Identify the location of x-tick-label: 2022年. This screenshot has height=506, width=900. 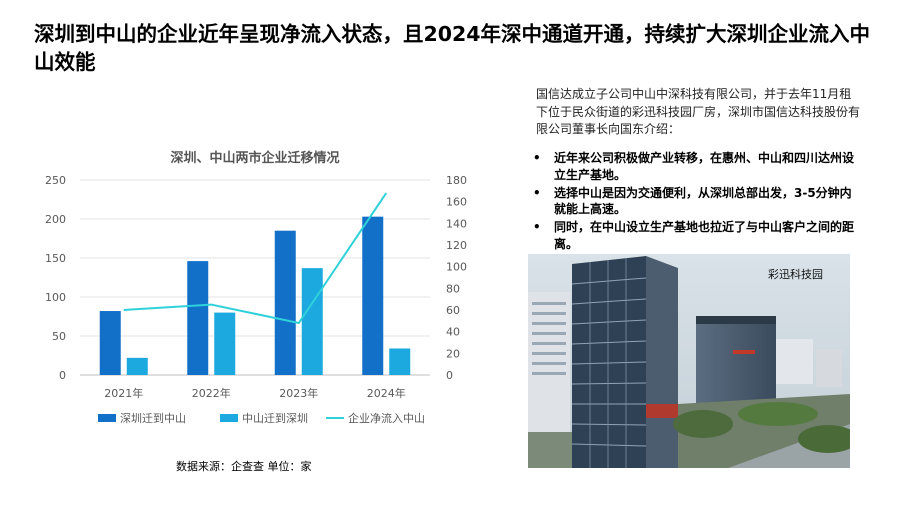
(211, 393).